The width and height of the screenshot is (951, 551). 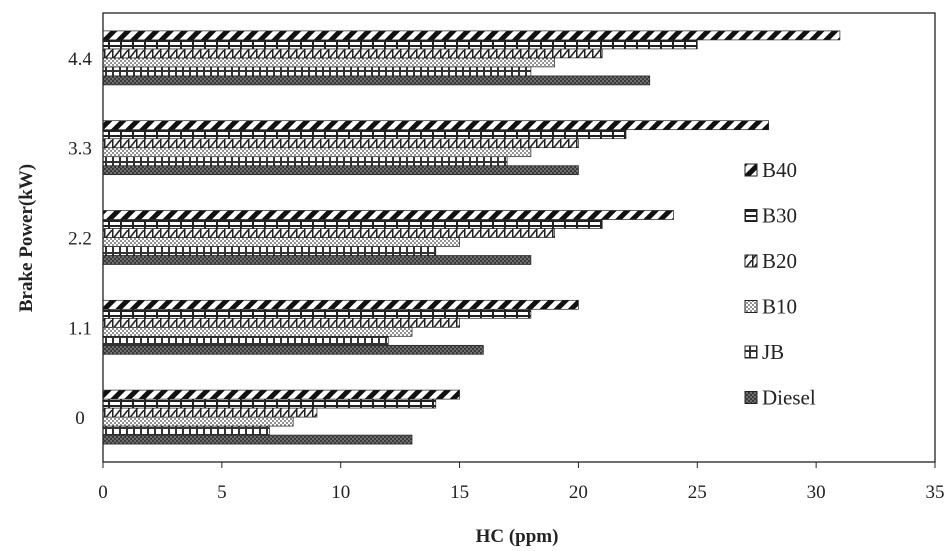 What do you see at coordinates (517, 536) in the screenshot?
I see `x-axis-title: HC (ppm)` at bounding box center [517, 536].